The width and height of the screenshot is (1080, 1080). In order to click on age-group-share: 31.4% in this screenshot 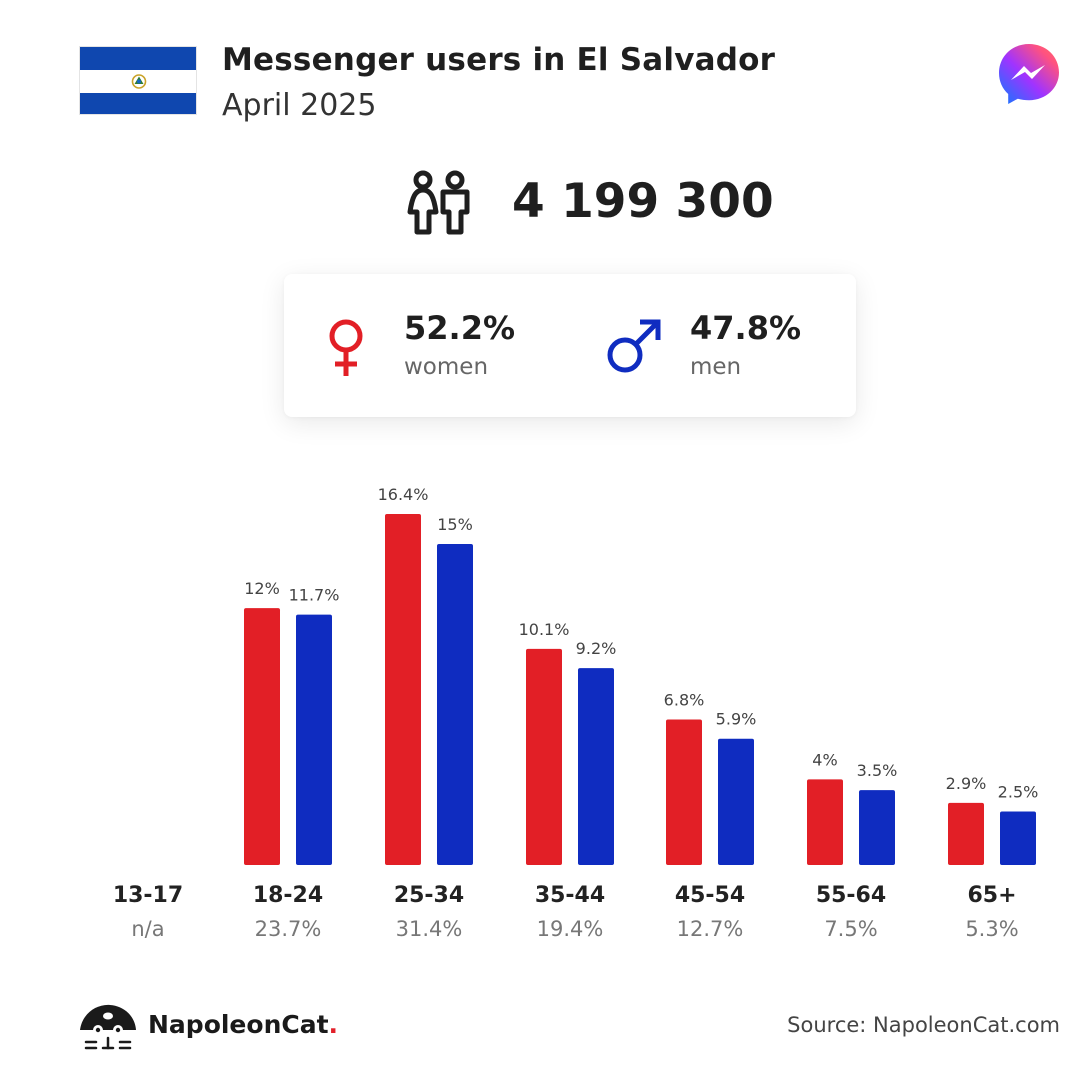, I will do `click(429, 929)`.